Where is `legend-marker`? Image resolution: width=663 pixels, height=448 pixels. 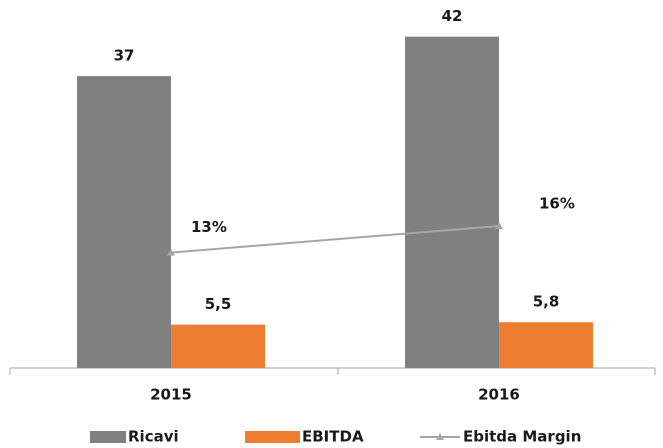
legend-marker is located at coordinates (440, 436).